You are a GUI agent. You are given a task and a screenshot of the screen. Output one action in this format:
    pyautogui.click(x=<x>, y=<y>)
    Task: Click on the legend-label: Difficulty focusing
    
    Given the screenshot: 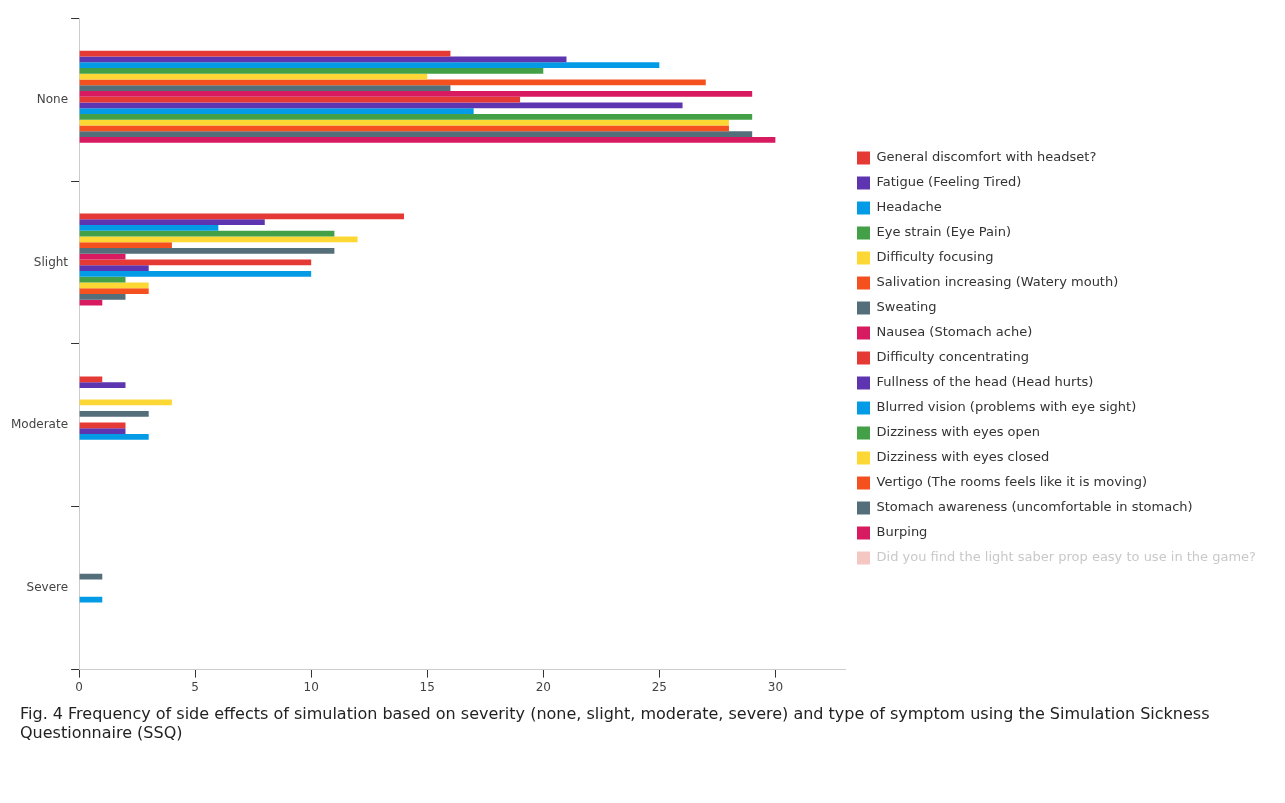 What is the action you would take?
    pyautogui.click(x=935, y=257)
    